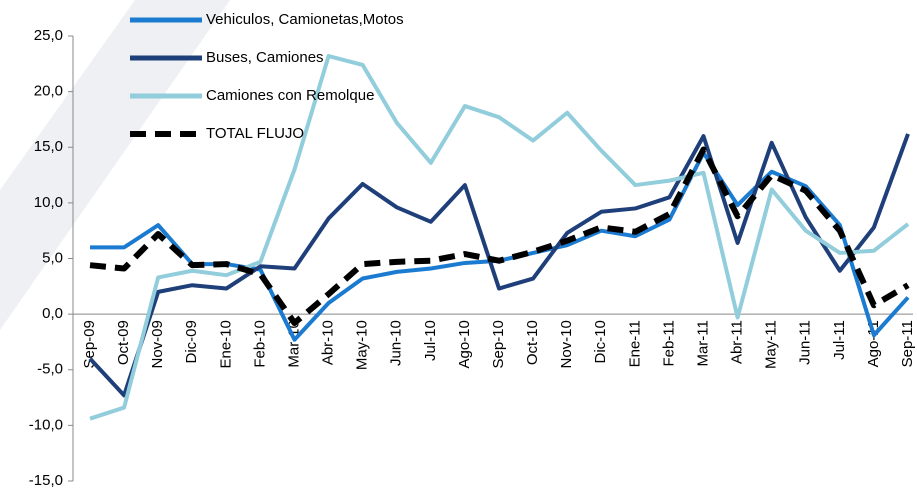 The width and height of the screenshot is (917, 491). I want to click on x-tick-label: Nov-09, so click(157, 344).